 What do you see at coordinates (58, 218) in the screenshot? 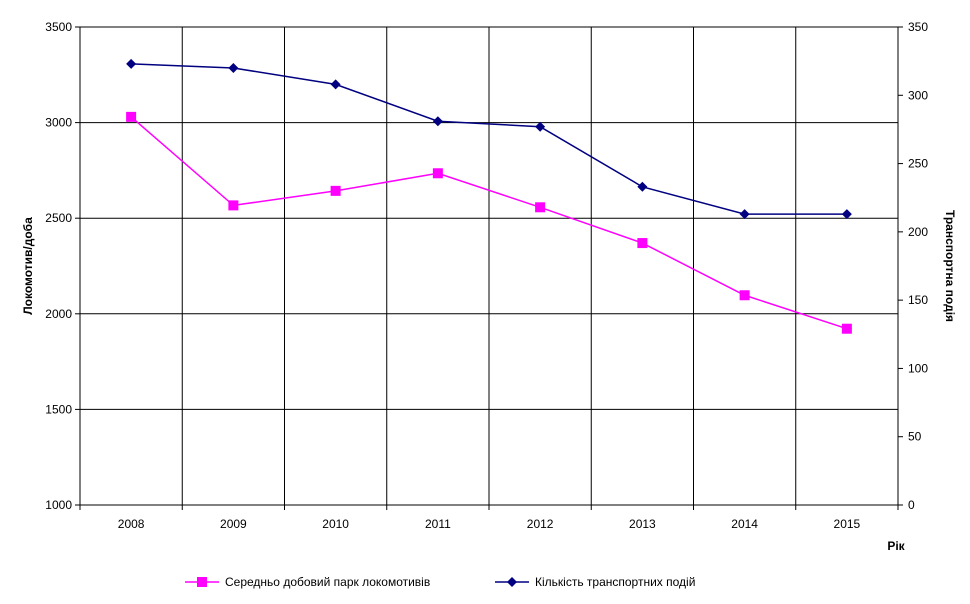
I see `tick-label-left: 2500` at bounding box center [58, 218].